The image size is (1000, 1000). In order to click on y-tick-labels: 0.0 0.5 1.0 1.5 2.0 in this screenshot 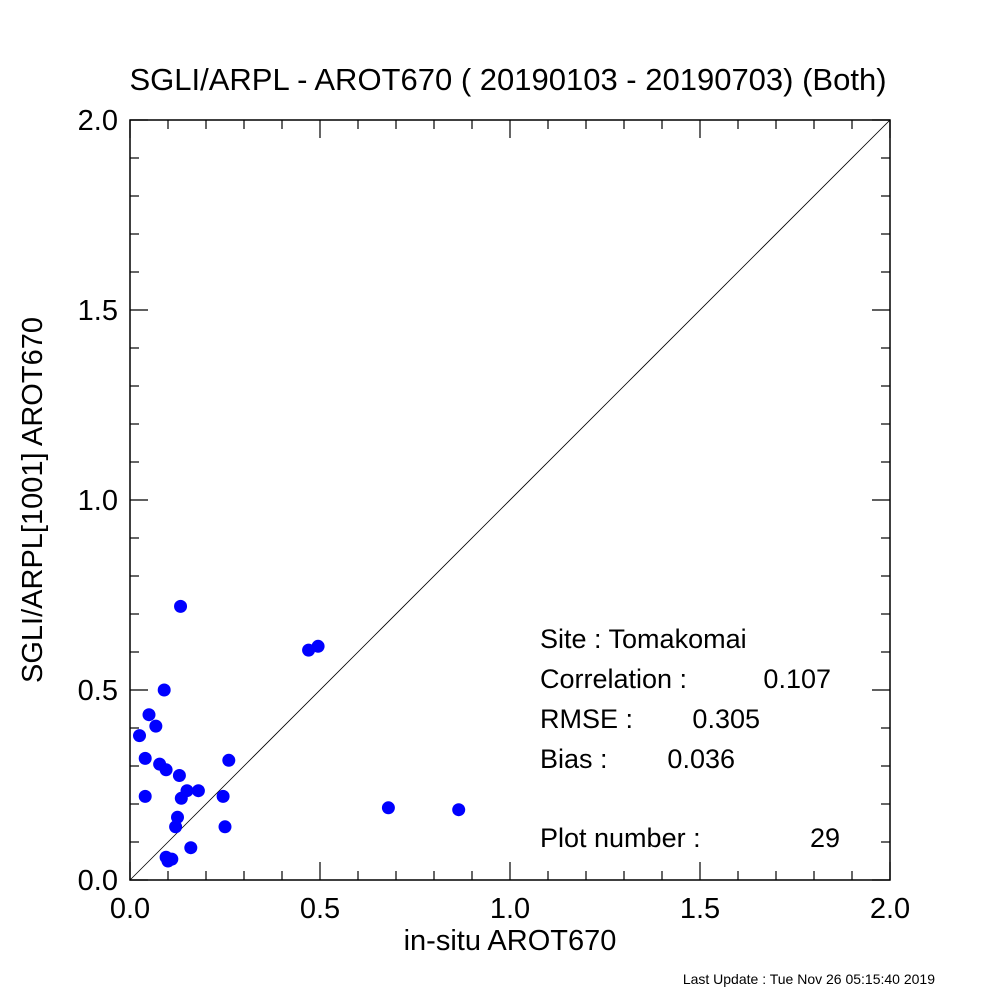, I will do `click(98, 501)`.